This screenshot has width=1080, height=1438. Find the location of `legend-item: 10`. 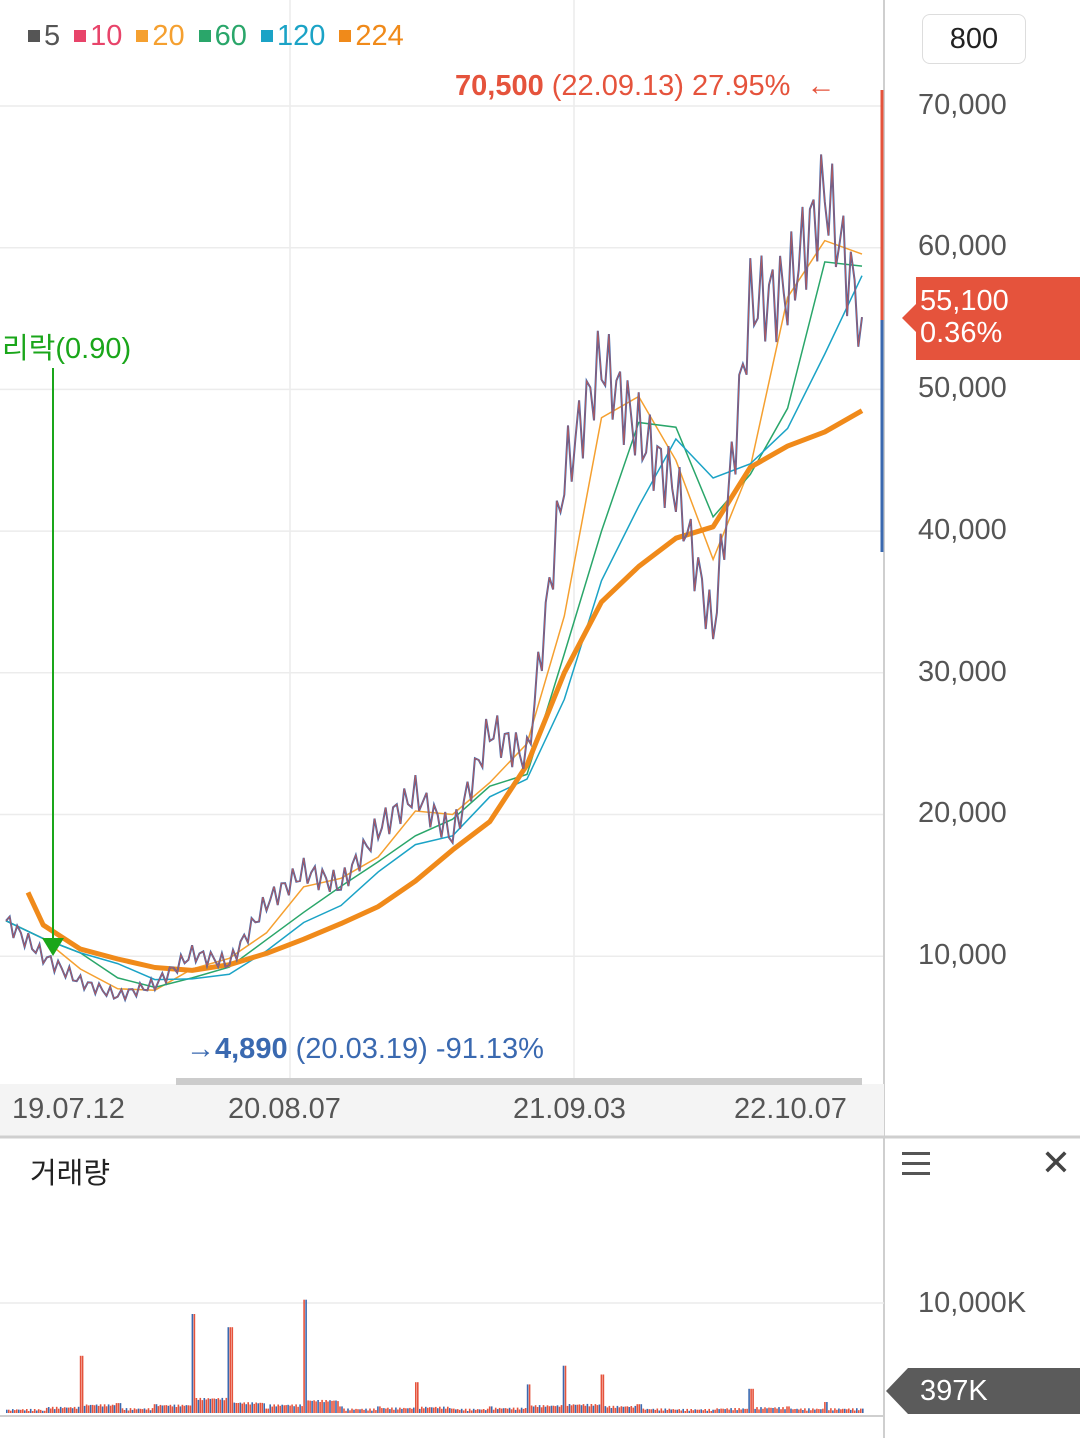

legend-item: 10 is located at coordinates (98, 36).